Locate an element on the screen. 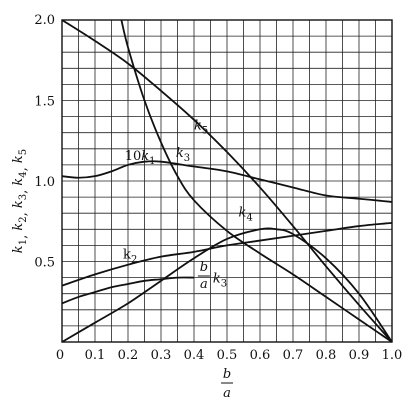  y-tick-label: 0.5 is located at coordinates (44, 263).